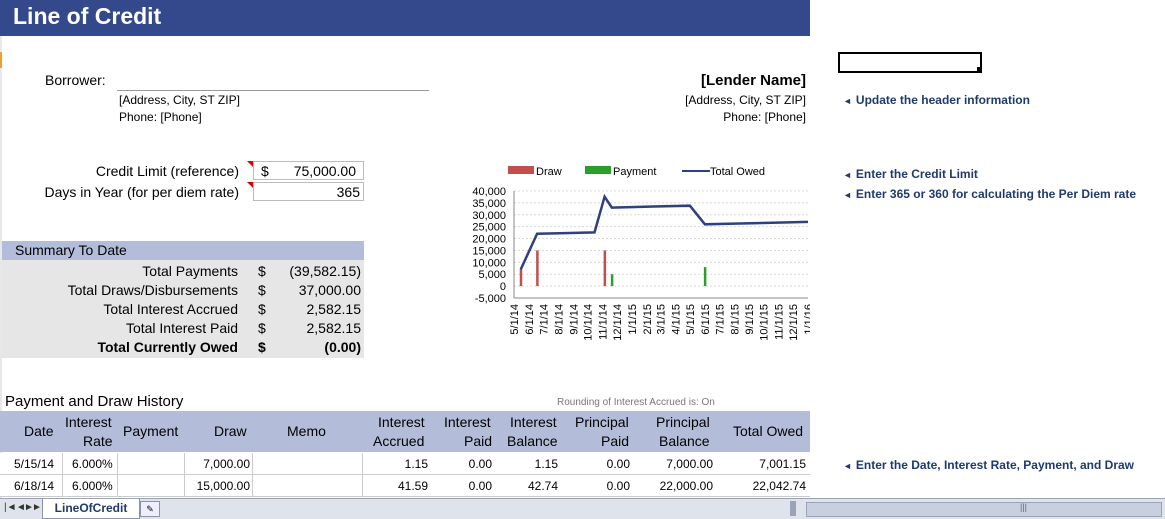 The width and height of the screenshot is (1165, 519). I want to click on summary-row: Total Interest Paid $2,582.15, so click(183, 328).